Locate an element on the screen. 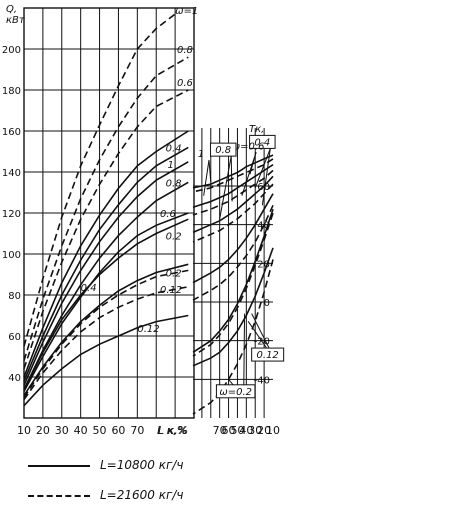  q-y-tick-label: 140 is located at coordinates (11, 173).